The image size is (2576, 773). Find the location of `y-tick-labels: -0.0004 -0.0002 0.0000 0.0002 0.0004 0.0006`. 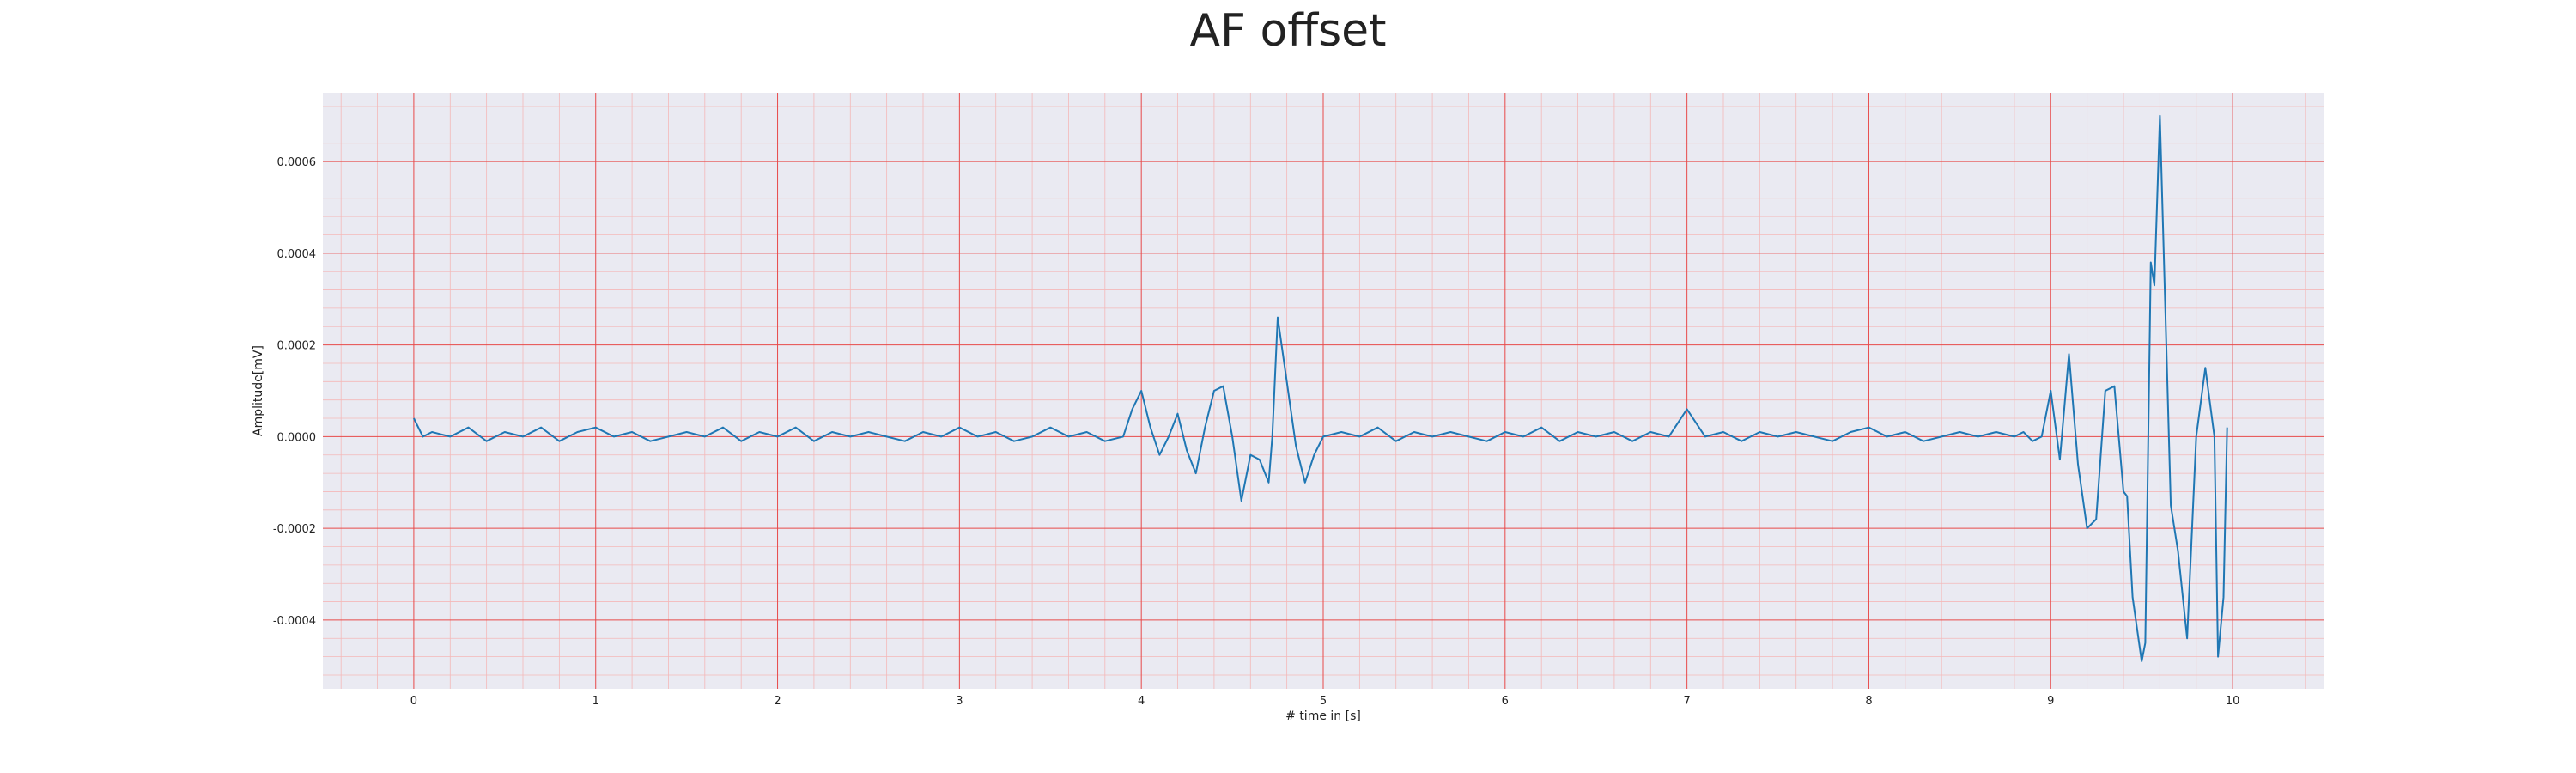

y-tick-labels: -0.0004 -0.0002 0.0000 0.0002 0.0004 0.0006 is located at coordinates (294, 392).